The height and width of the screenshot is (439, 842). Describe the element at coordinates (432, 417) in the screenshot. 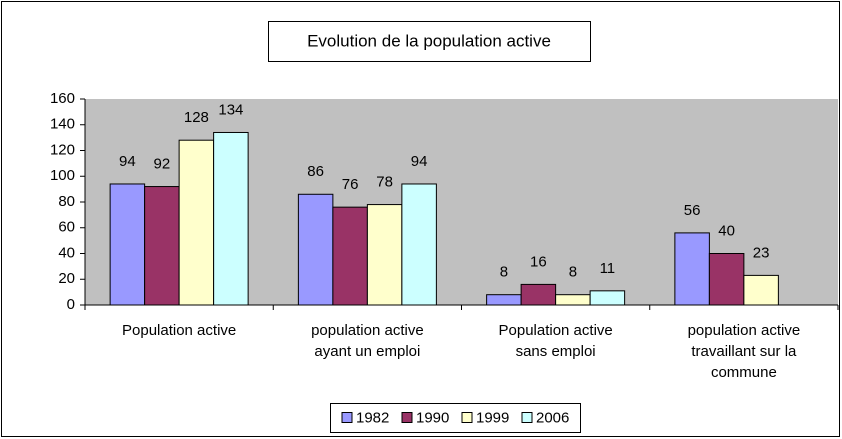

I see `legend-label: 1990` at that location.